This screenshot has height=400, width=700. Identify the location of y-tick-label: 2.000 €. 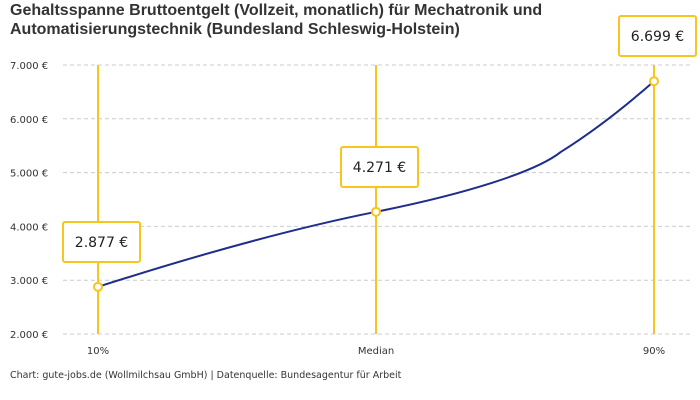
(29, 335).